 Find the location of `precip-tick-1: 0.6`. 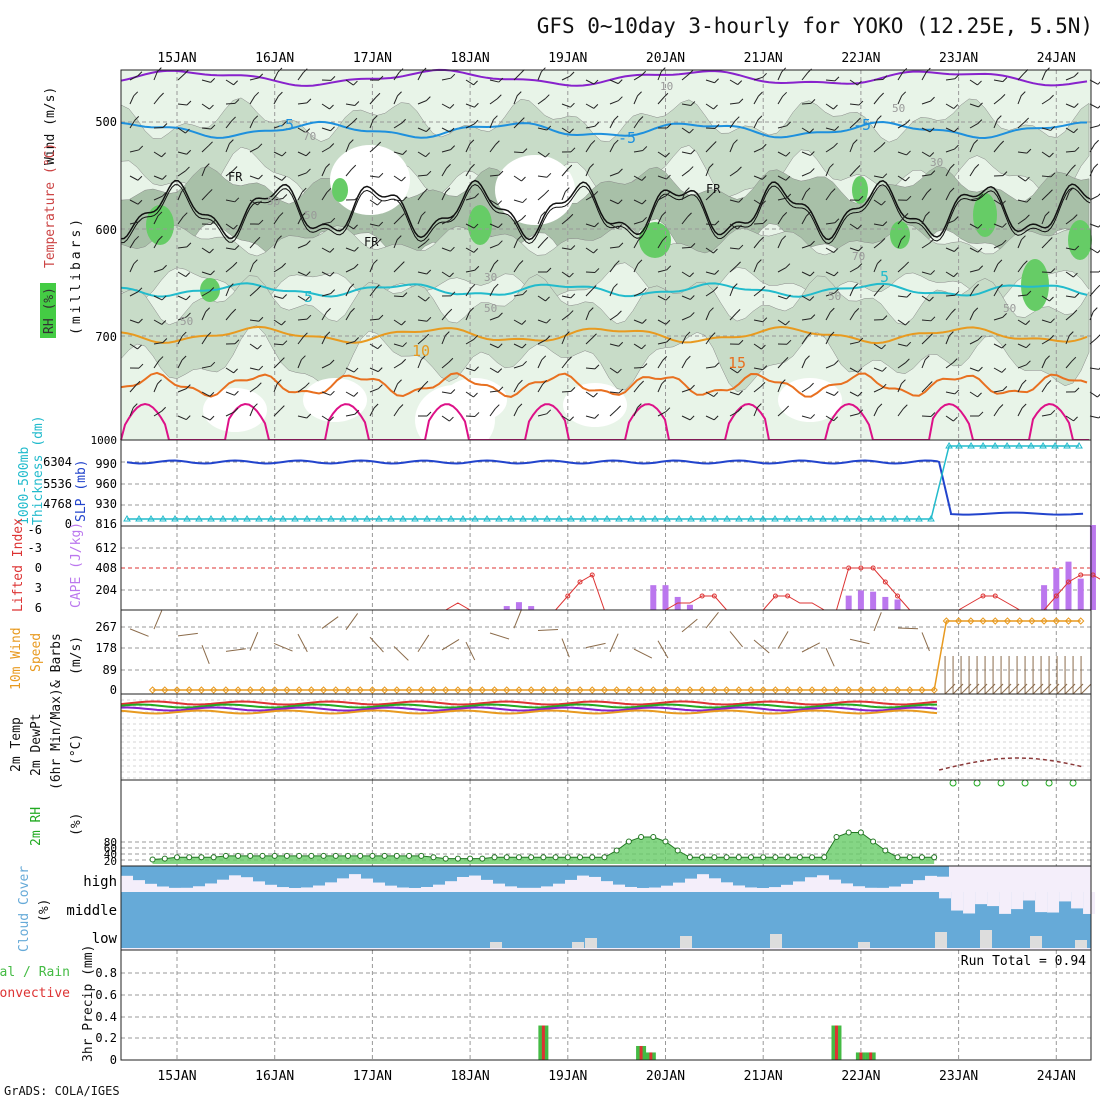

precip-tick-1: 0.6 is located at coordinates (106, 995).